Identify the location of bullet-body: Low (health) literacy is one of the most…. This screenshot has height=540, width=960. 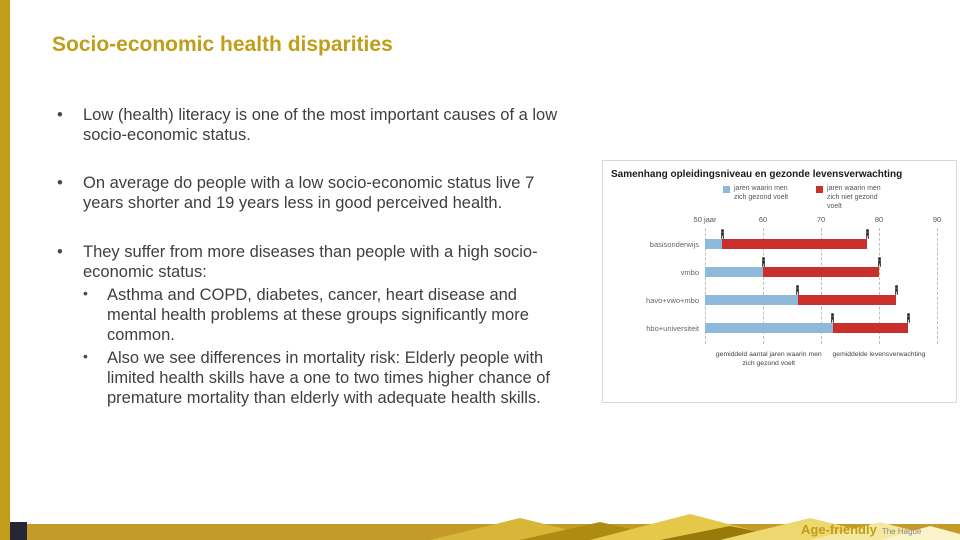
(325, 125).